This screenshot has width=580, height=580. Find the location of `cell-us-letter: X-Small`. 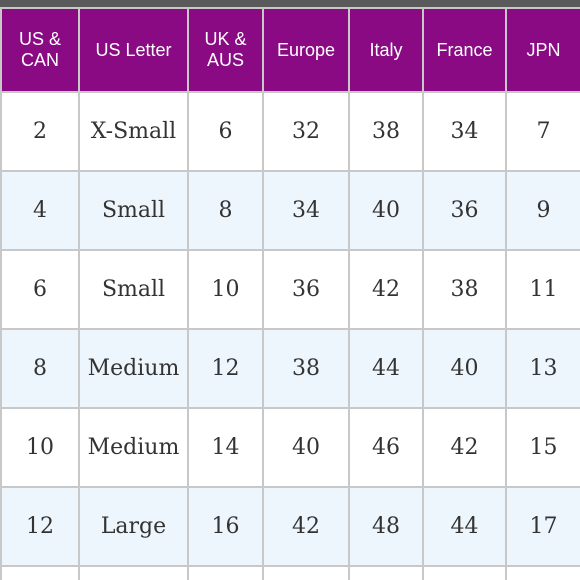

cell-us-letter: X-Small is located at coordinates (133, 131).